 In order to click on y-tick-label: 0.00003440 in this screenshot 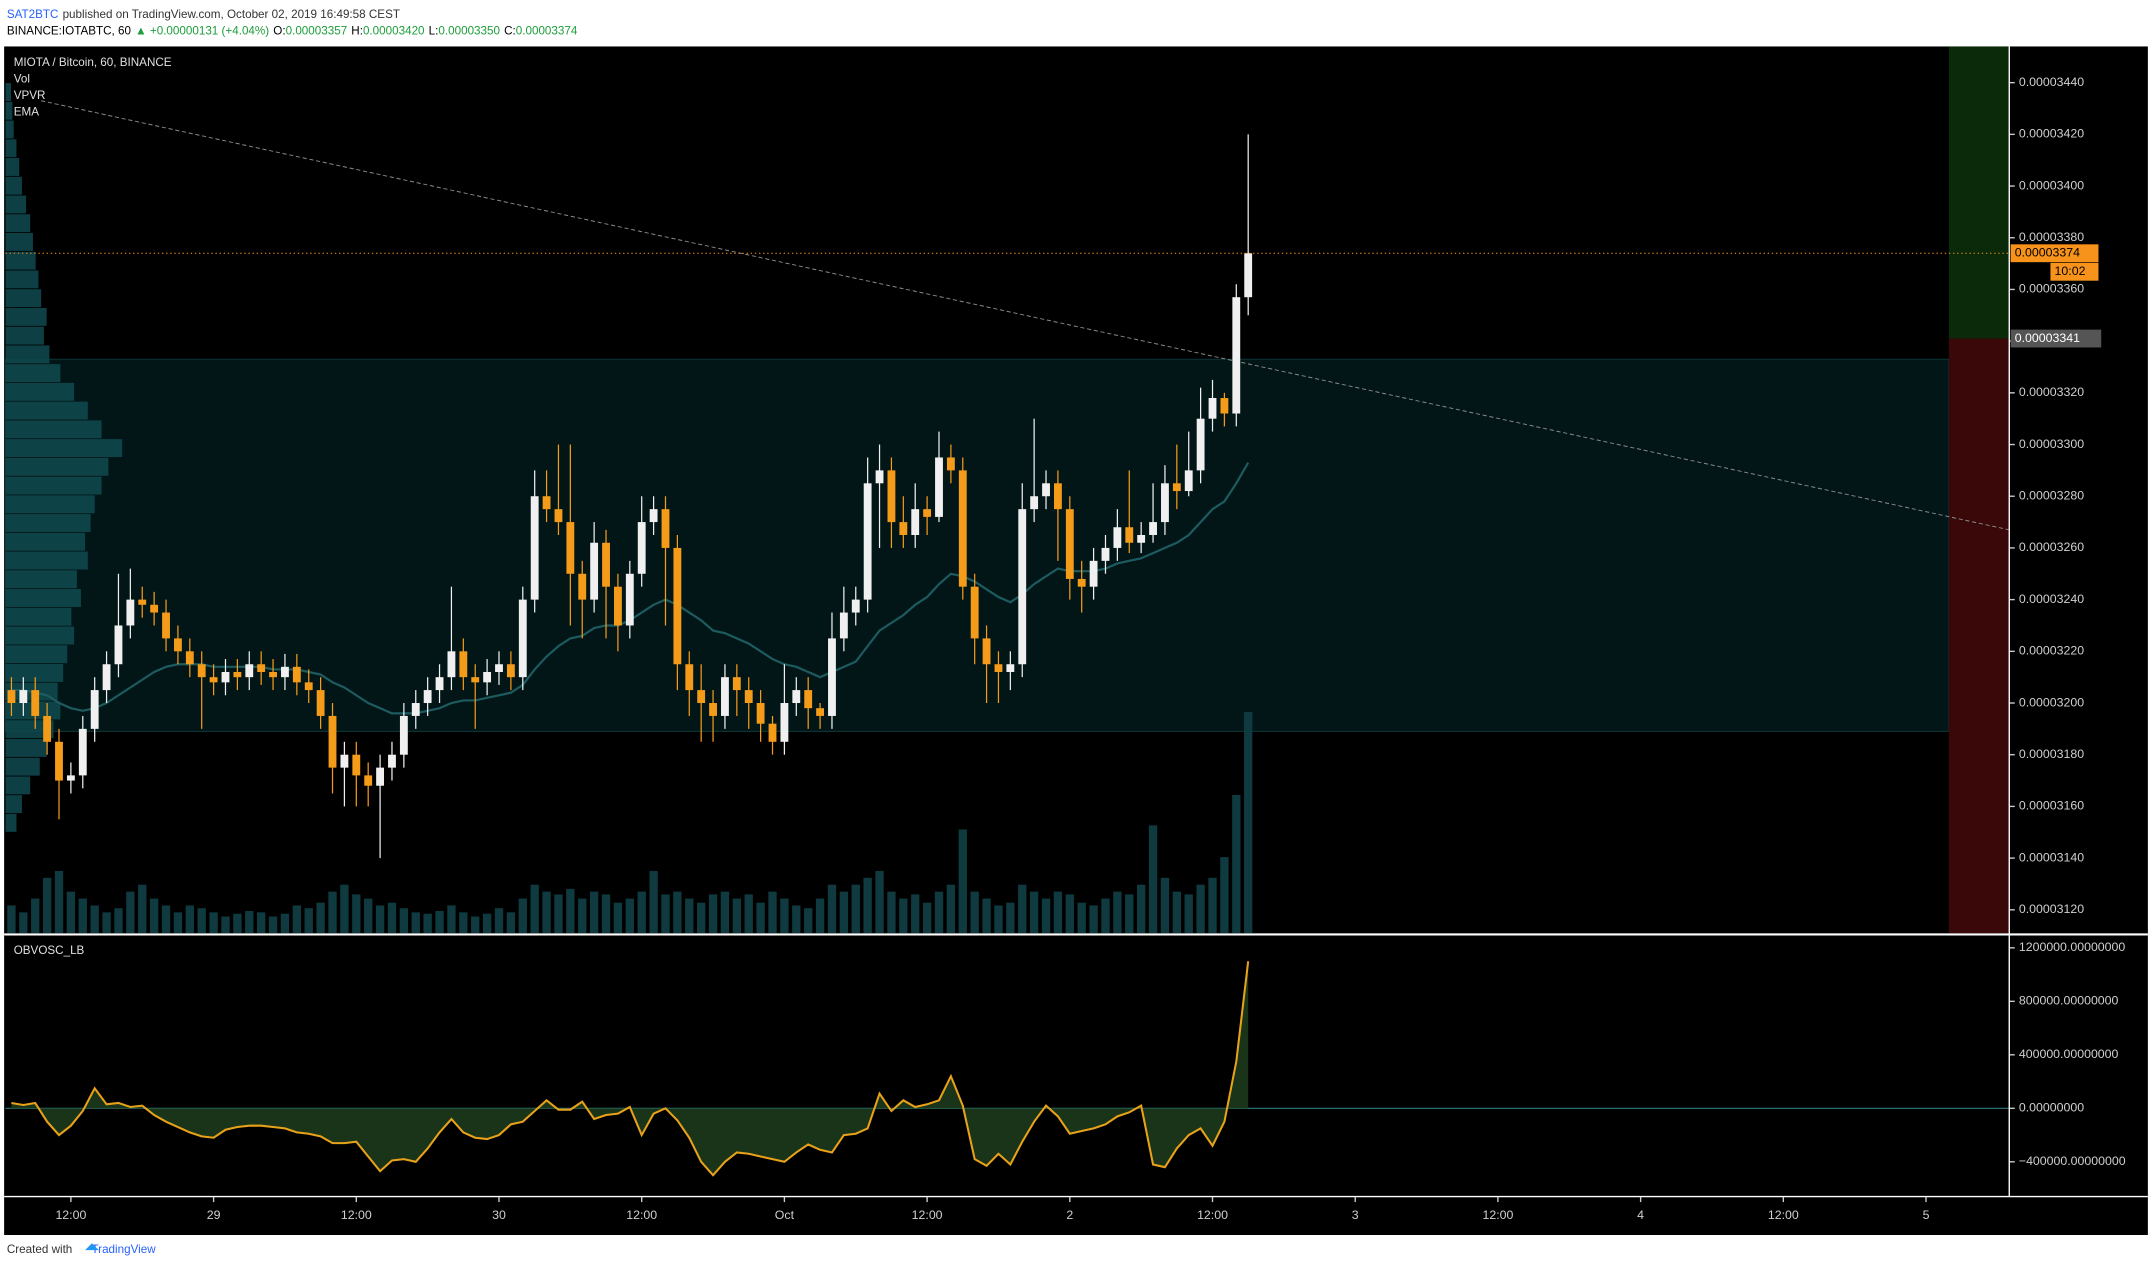, I will do `click(2051, 82)`.